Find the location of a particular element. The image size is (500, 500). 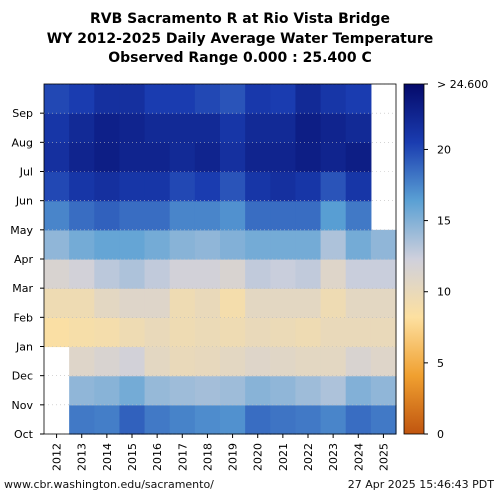

y-tick-label: Jun is located at coordinates (24, 201).